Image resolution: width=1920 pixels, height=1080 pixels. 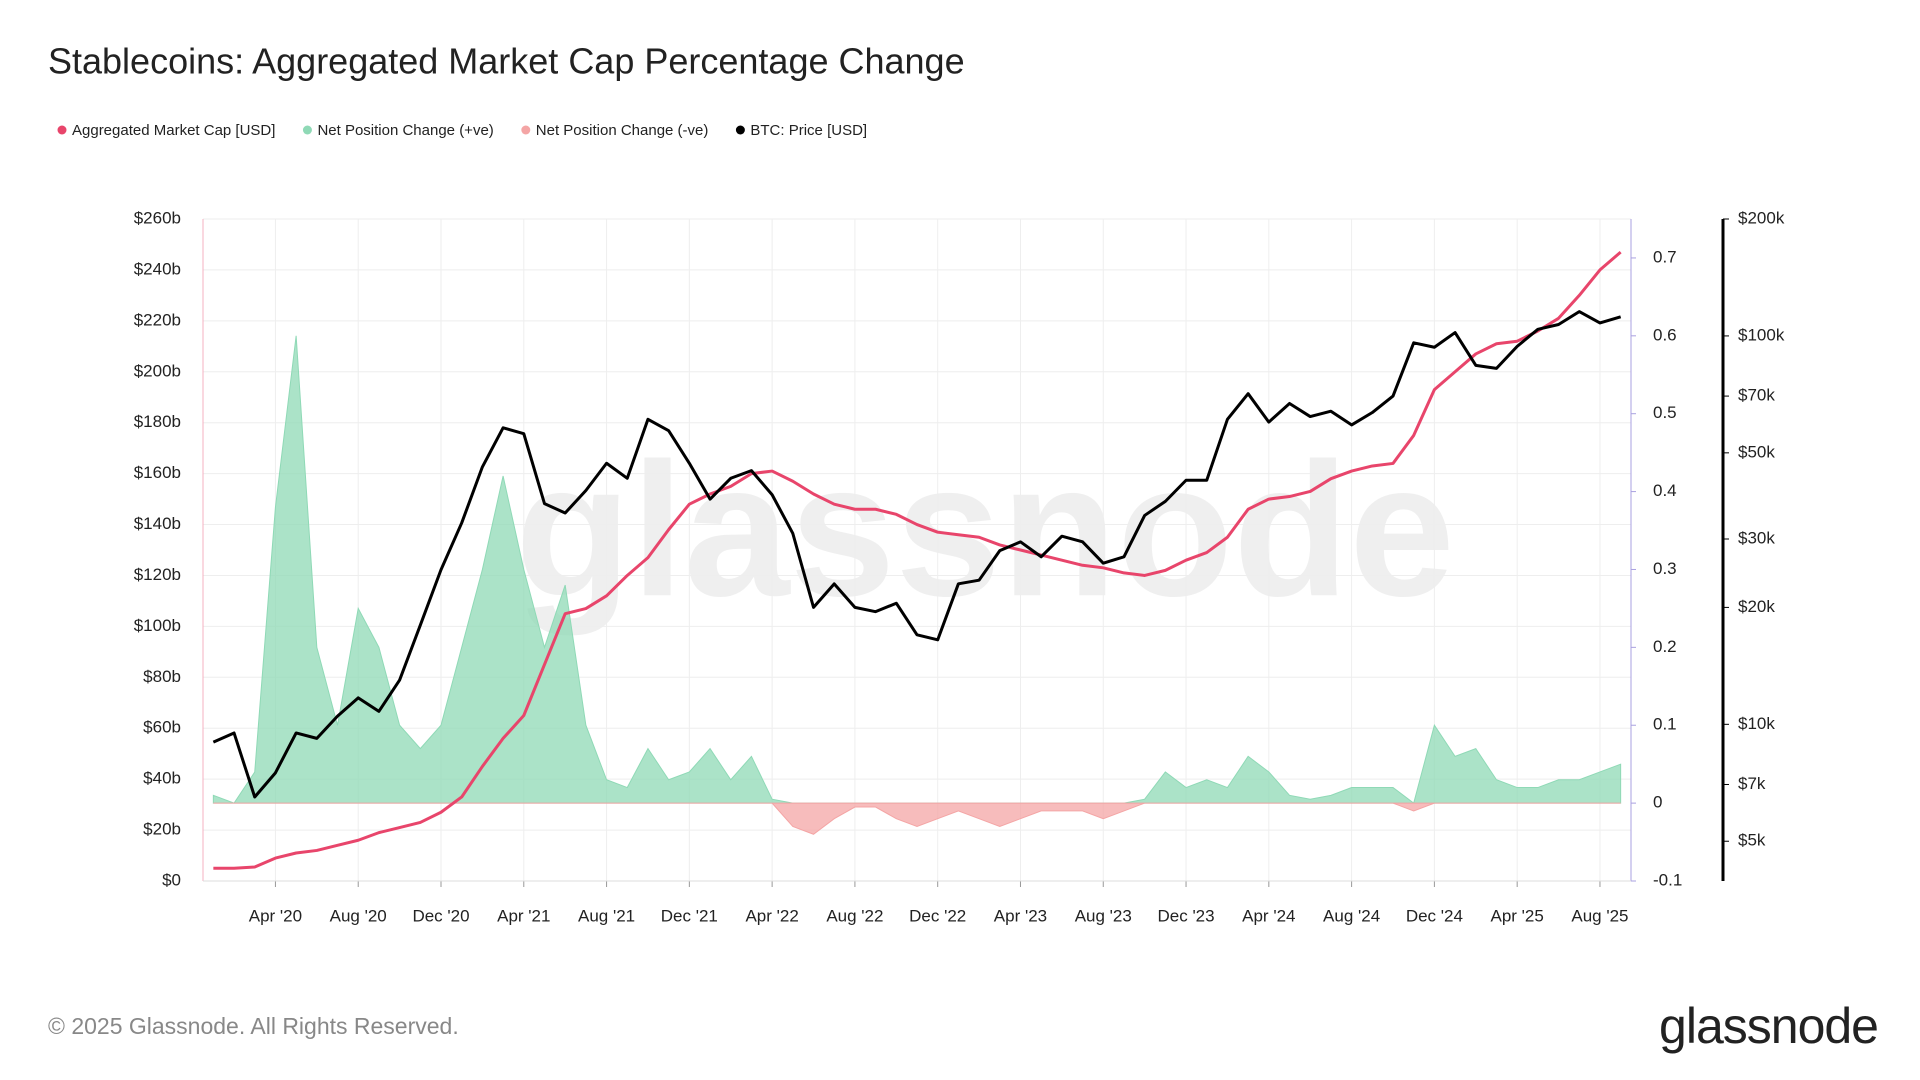 I want to click on x-tick-label: Apr '24, so click(x=1268, y=915).